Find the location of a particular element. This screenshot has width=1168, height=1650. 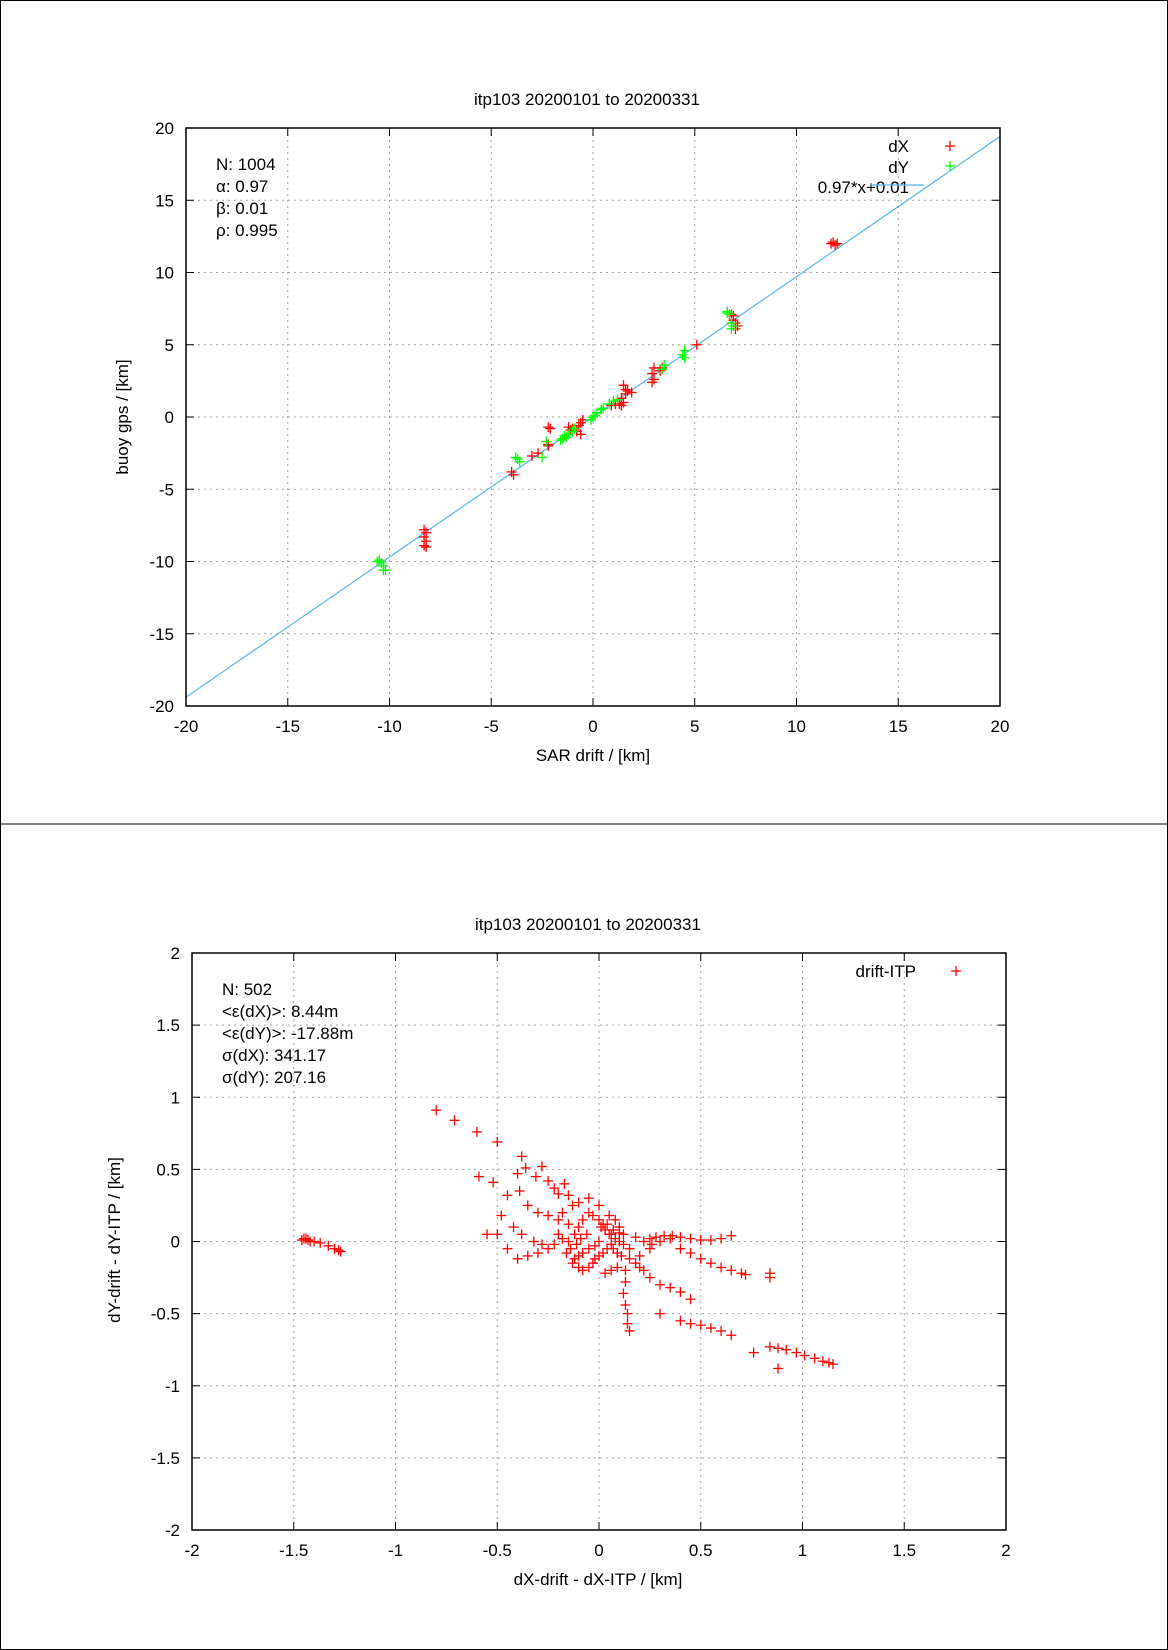

y-tick-label: -1.5 is located at coordinates (165, 1458).